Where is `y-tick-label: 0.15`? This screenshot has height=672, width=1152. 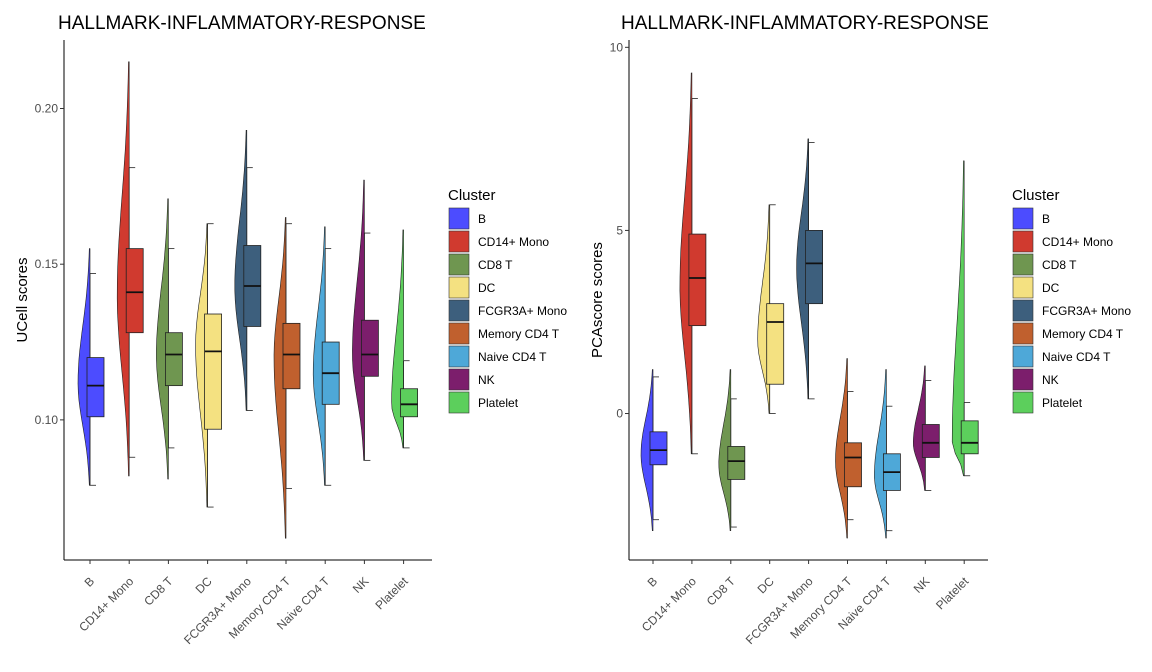 y-tick-label: 0.15 is located at coordinates (47, 264).